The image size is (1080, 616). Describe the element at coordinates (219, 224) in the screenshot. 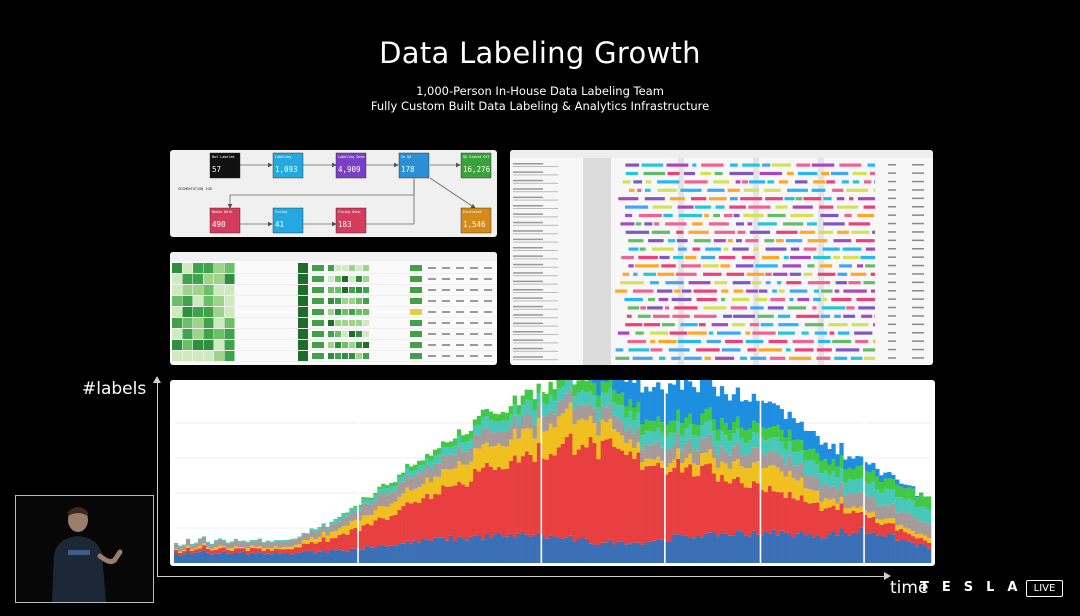

I see `pipeline-node-value: 490` at that location.